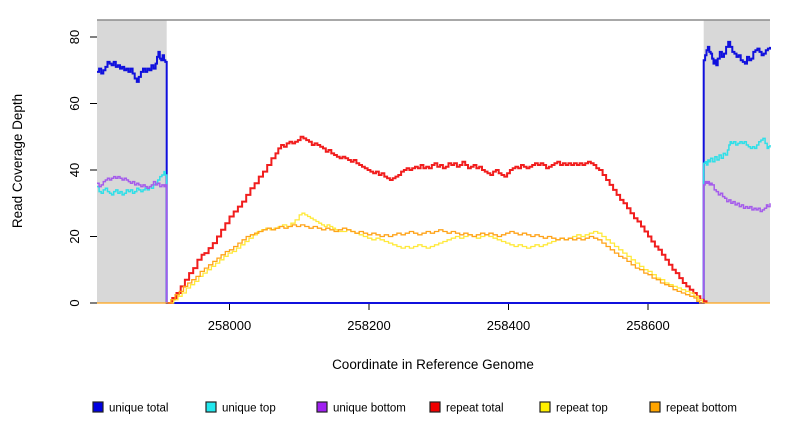  I want to click on x-tick-label: 258600, so click(647, 325).